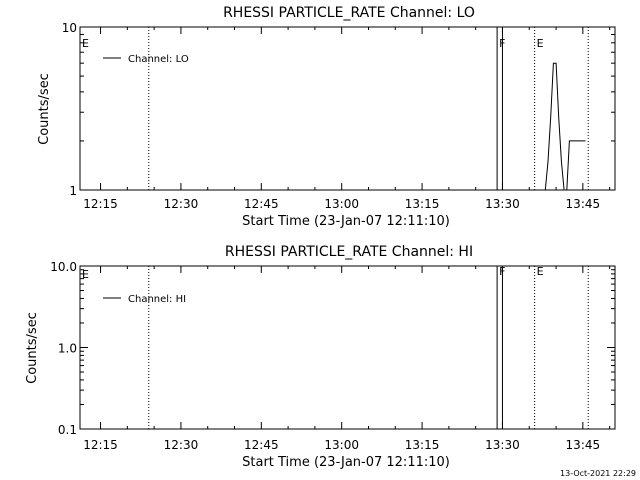  I want to click on hi-y-axis-label: Counts/sec, so click(32, 348).